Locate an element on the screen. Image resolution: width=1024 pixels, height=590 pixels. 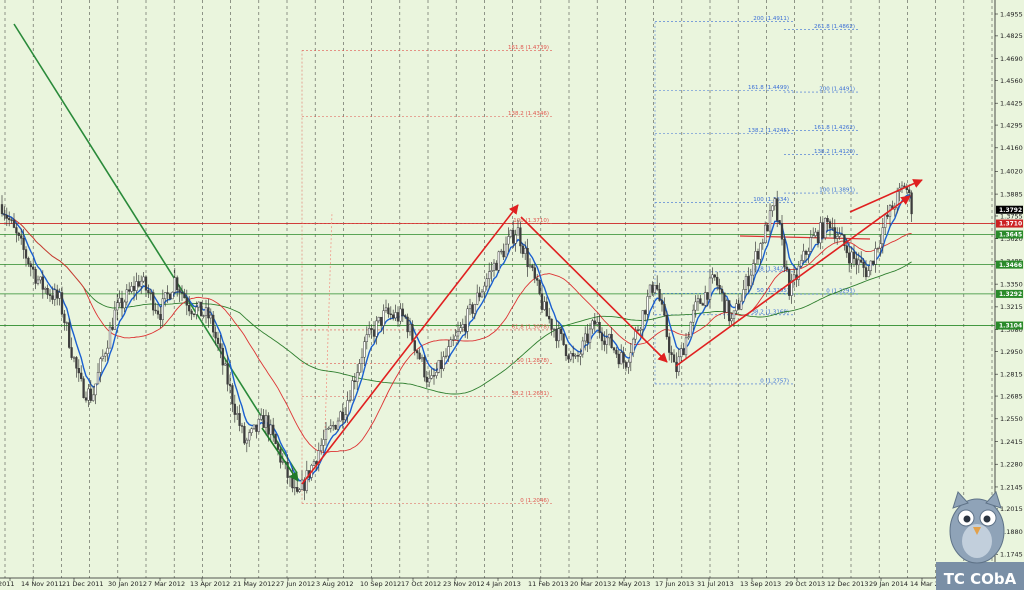
x-tick-label: 20 Mar 2013 is located at coordinates (590, 584).